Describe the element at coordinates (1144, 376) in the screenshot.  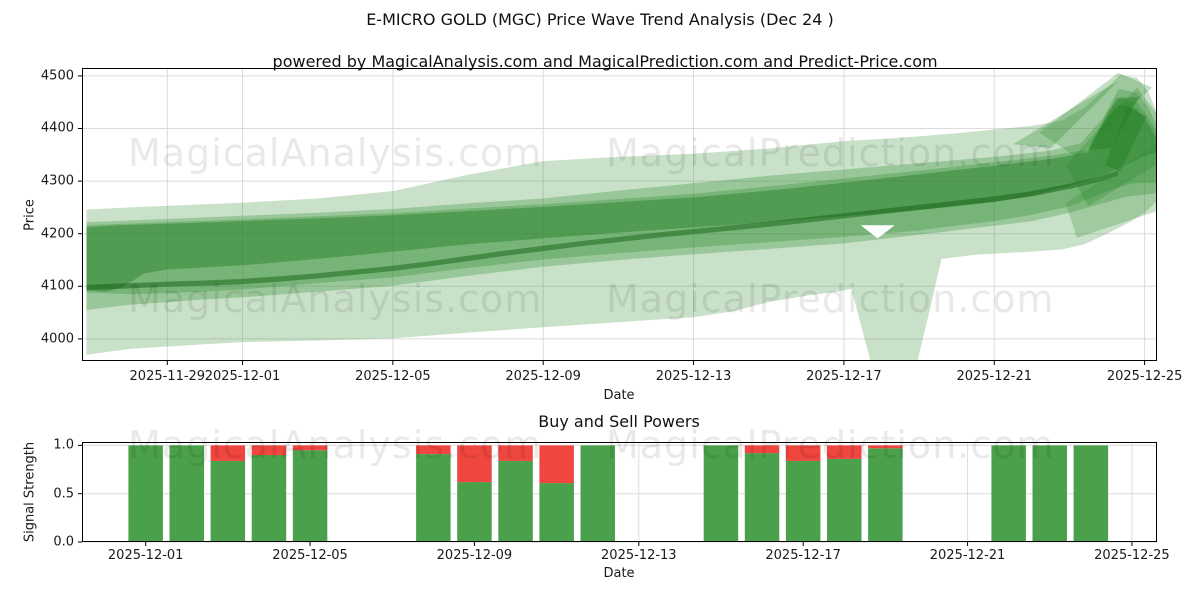
I see `x-tick-label-price-chart: 2025-12-25` at that location.